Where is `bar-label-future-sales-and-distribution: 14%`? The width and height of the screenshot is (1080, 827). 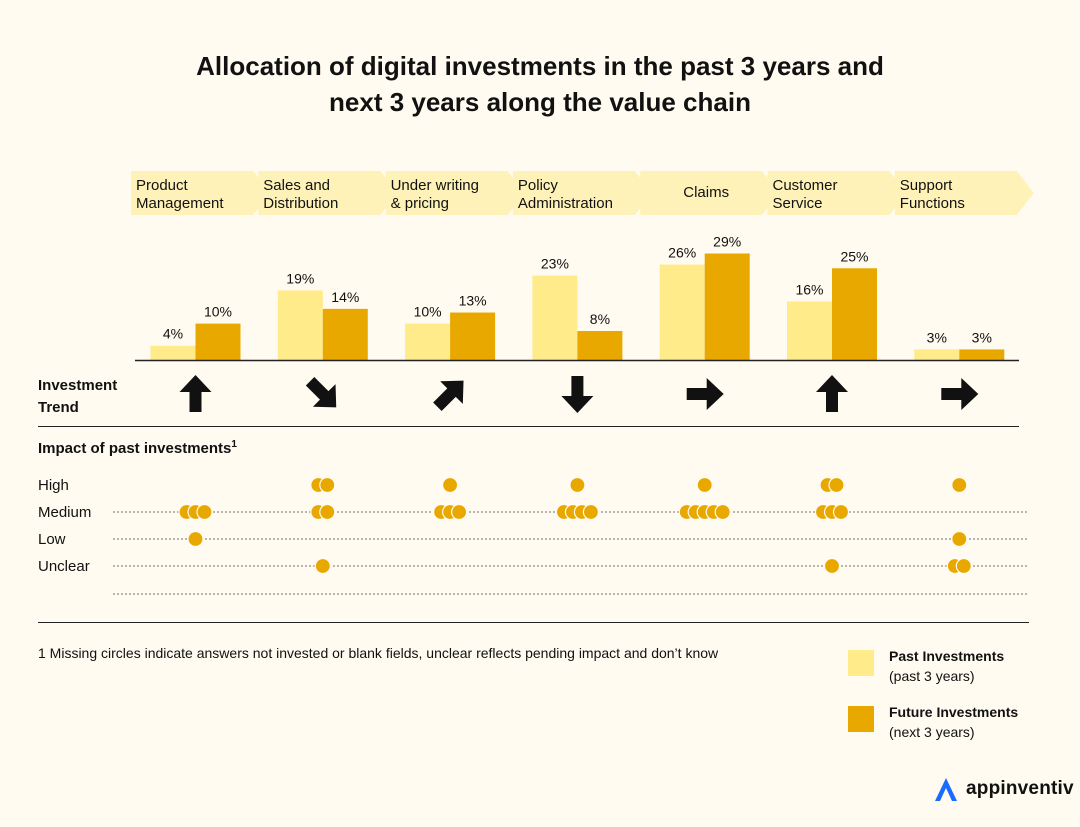 bar-label-future-sales-and-distribution: 14% is located at coordinates (345, 297).